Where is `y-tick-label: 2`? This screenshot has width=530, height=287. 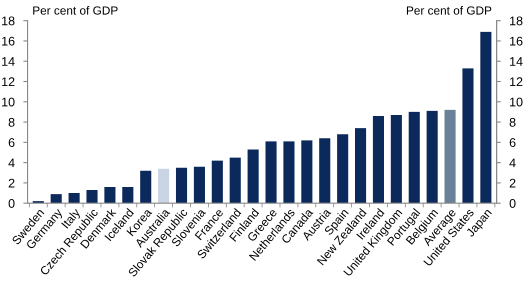 y-tick-label: 2 is located at coordinates (11, 183).